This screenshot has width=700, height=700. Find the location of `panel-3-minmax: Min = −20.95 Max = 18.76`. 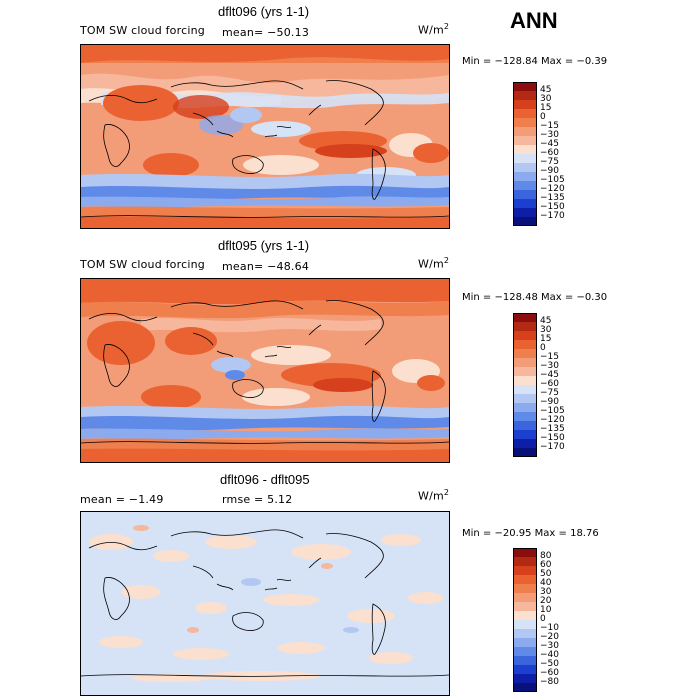

panel-3-minmax: Min = −20.95 Max = 18.76 is located at coordinates (530, 533).